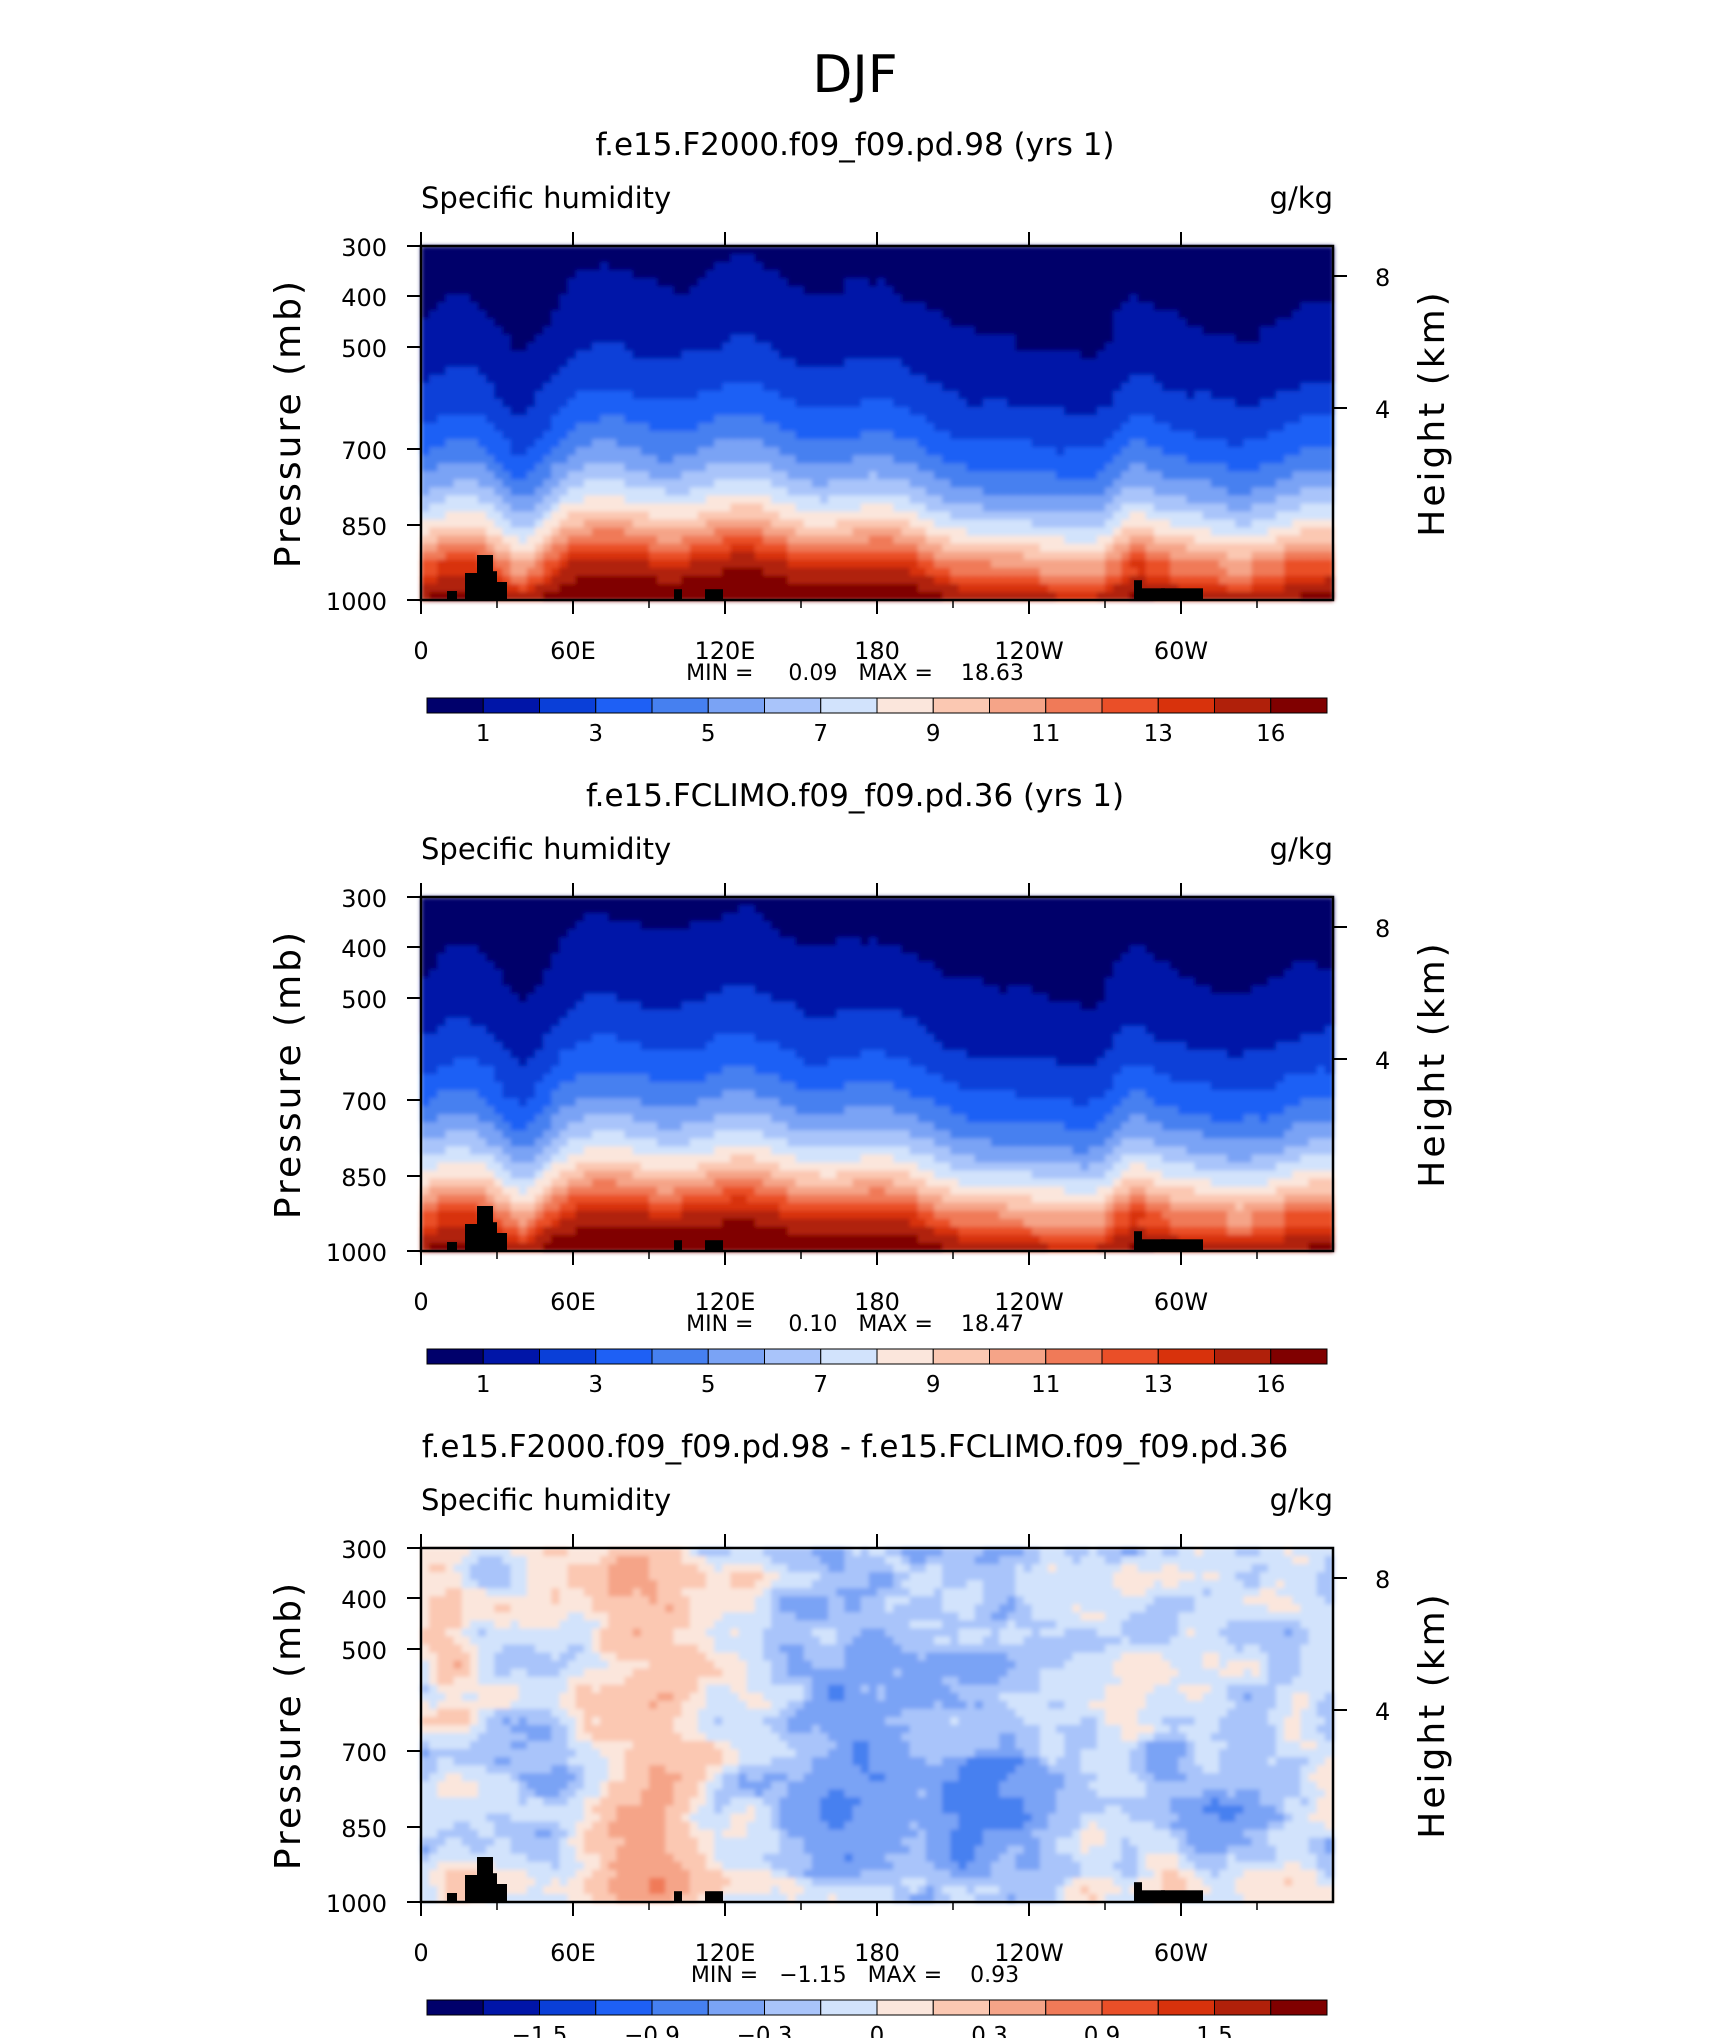 The width and height of the screenshot is (1710, 2038). I want to click on y2-axis-title: Height (km), so click(1432, 412).